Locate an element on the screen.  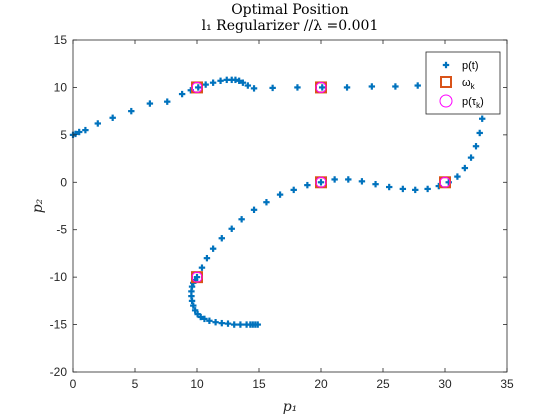
legend-label: p(t) is located at coordinates (470, 66).